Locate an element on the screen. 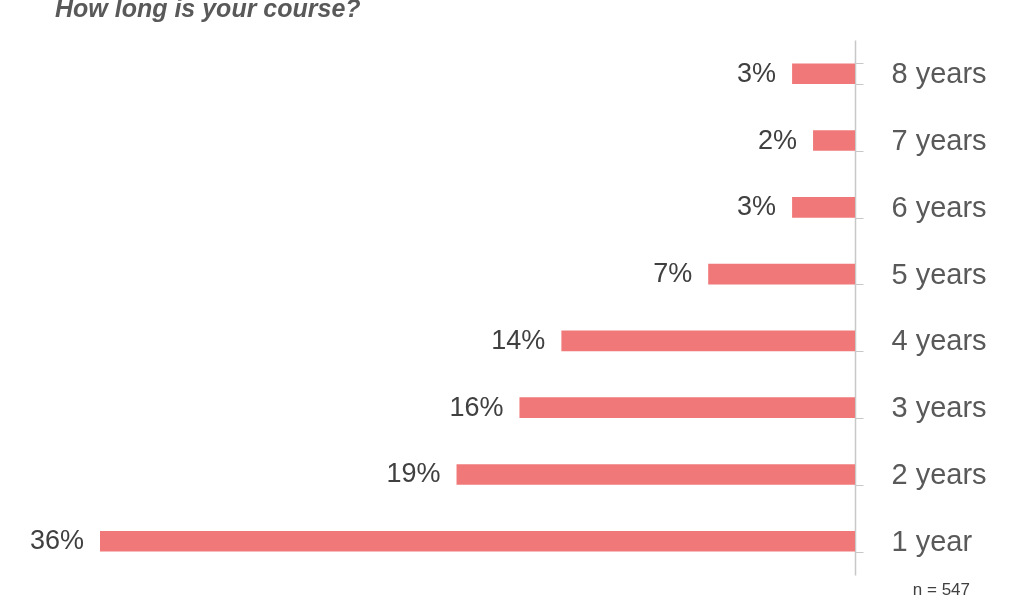 The image size is (1014, 604). y-tick-label: 4 years is located at coordinates (939, 340).